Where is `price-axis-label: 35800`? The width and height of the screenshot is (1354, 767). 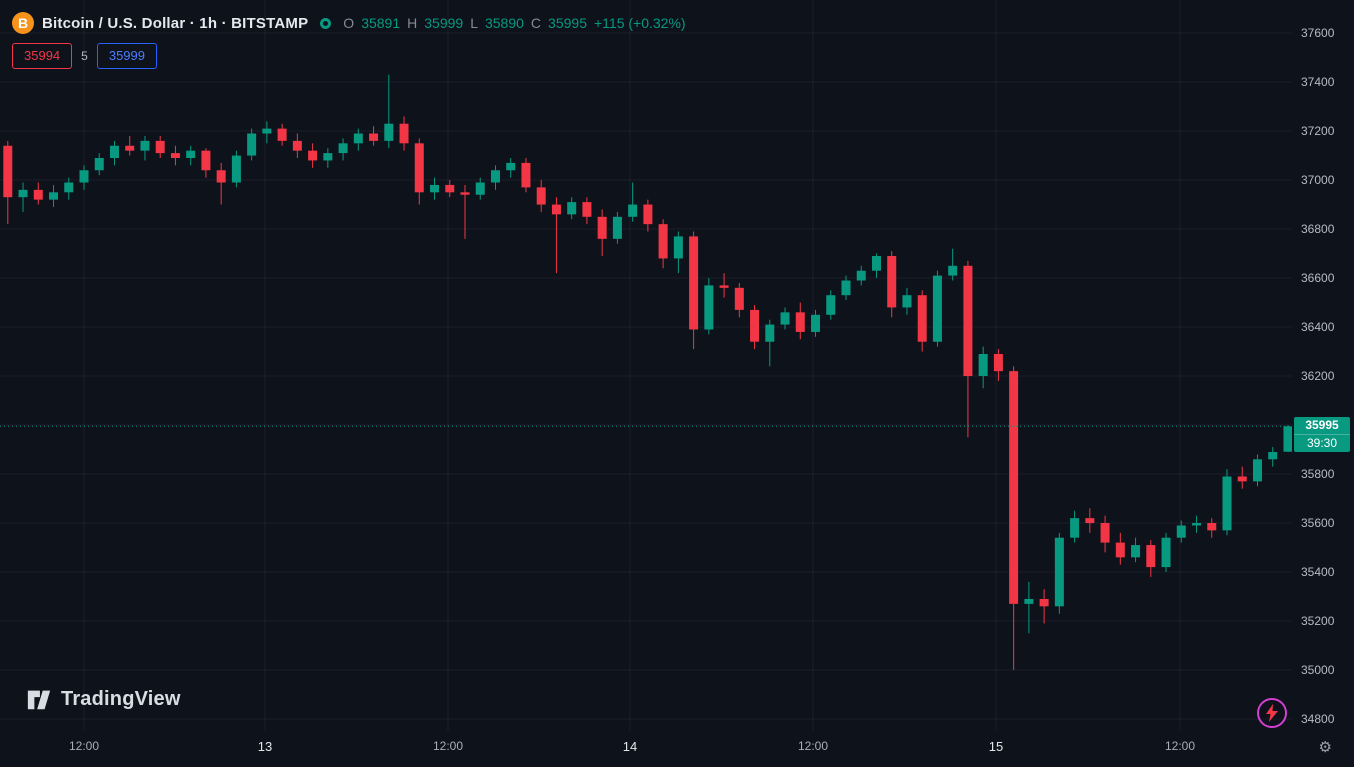
price-axis-label: 35800 is located at coordinates (1318, 474).